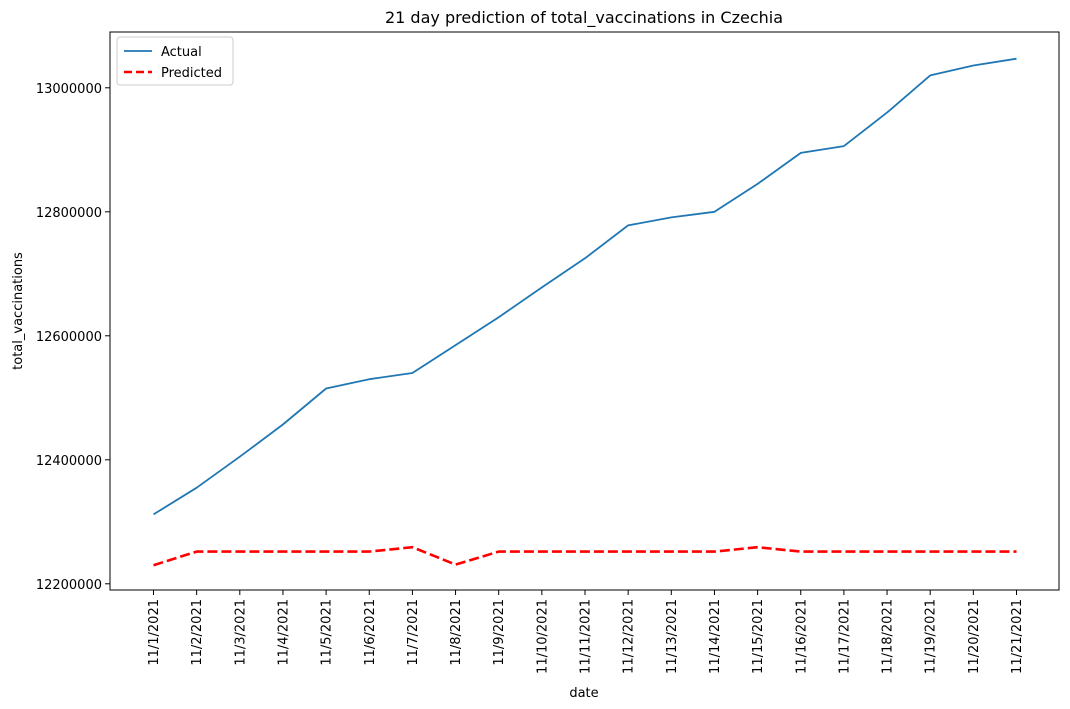 This screenshot has width=1070, height=709. What do you see at coordinates (69, 585) in the screenshot?
I see `y-tick-label: 12200000` at bounding box center [69, 585].